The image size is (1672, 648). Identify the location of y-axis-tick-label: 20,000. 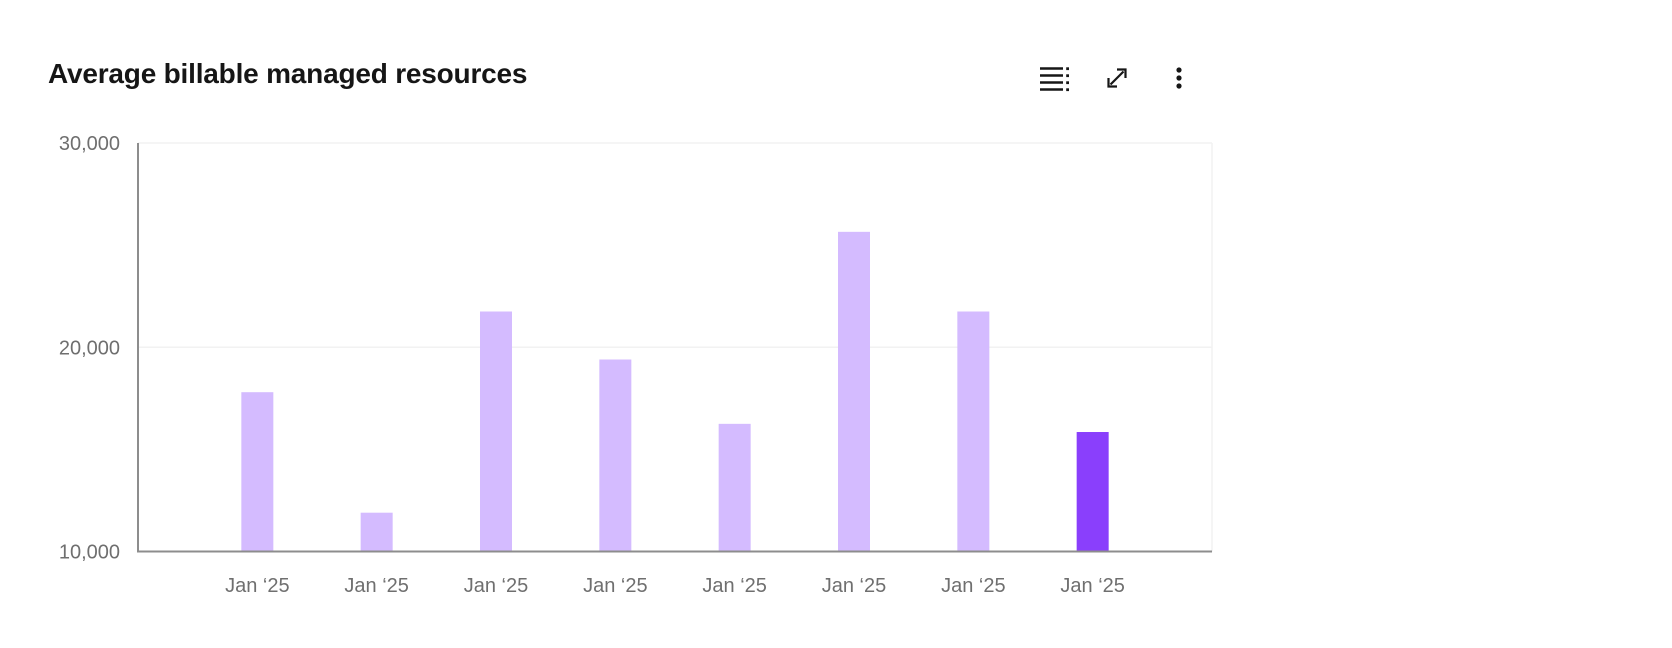
(89, 348).